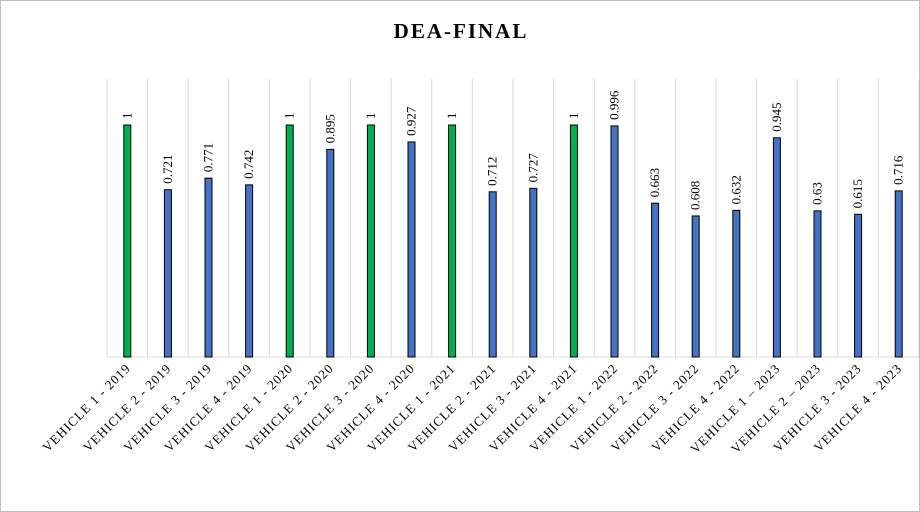  What do you see at coordinates (817, 193) in the screenshot?
I see `data-label-18: 0.63` at bounding box center [817, 193].